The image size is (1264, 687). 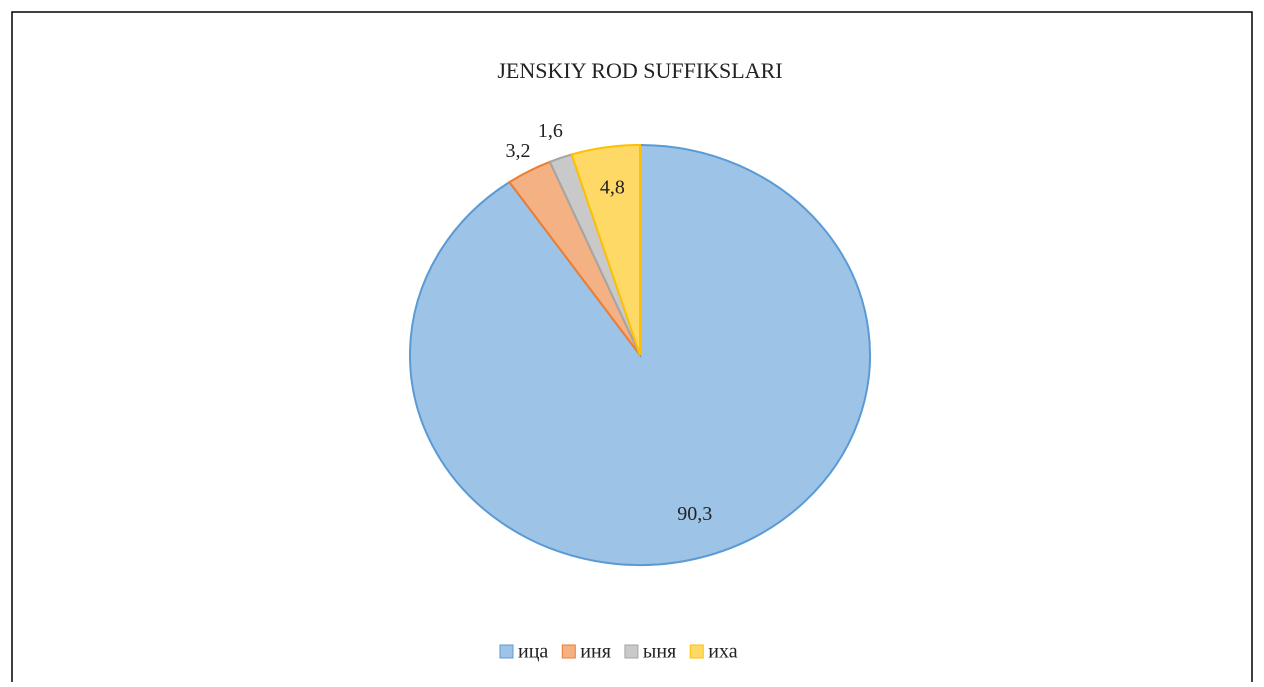 I want to click on chart-title: JENSKIY ROD SUFFIKSLARI, so click(x=639, y=70).